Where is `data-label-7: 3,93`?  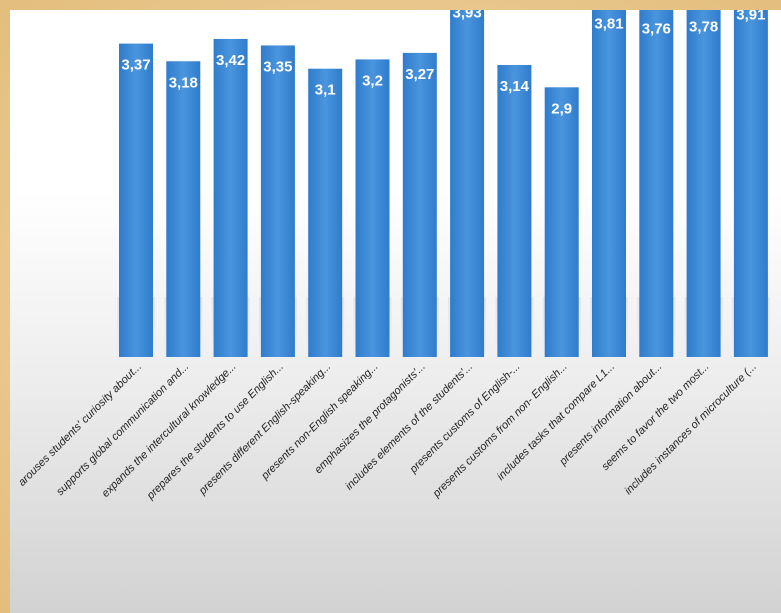
data-label-7: 3,93 is located at coordinates (466, 16).